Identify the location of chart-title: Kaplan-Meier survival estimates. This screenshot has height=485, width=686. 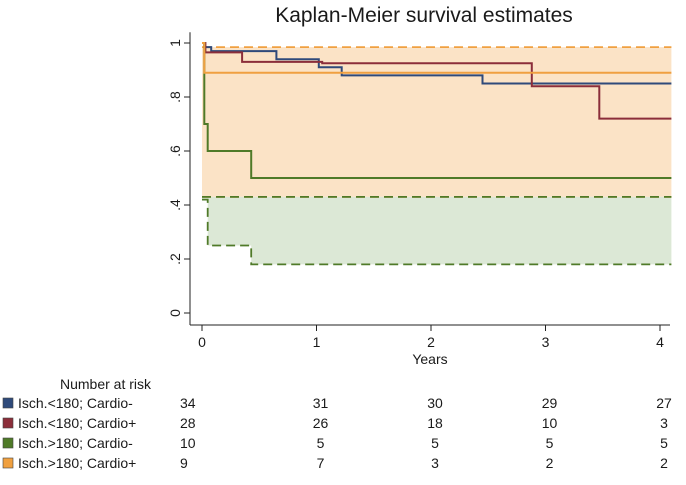
(424, 15).